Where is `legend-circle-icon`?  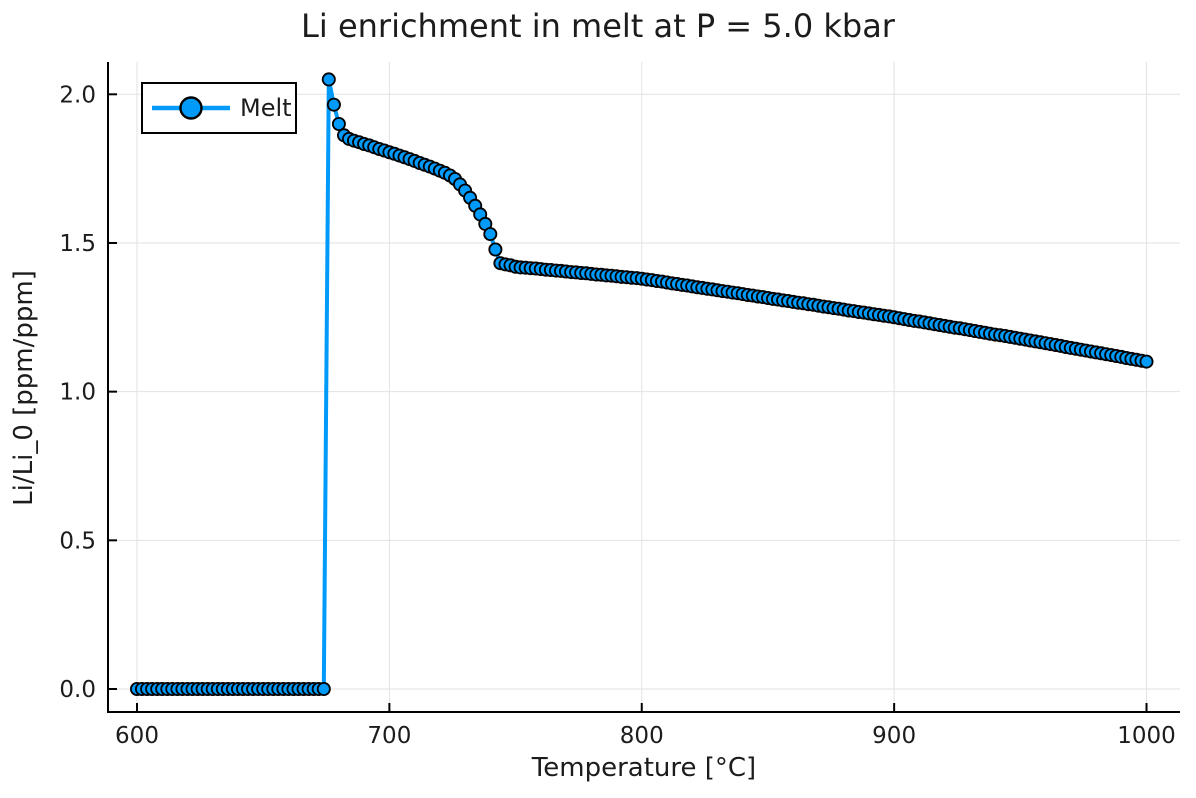 legend-circle-icon is located at coordinates (191, 108).